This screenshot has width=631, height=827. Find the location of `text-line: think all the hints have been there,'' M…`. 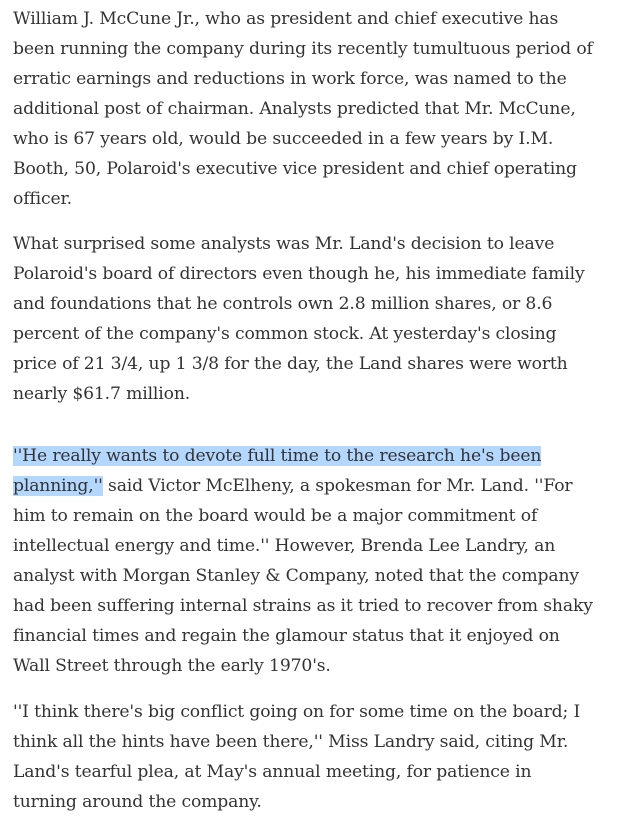

text-line: think all the hints have been there,'' M… is located at coordinates (291, 742).